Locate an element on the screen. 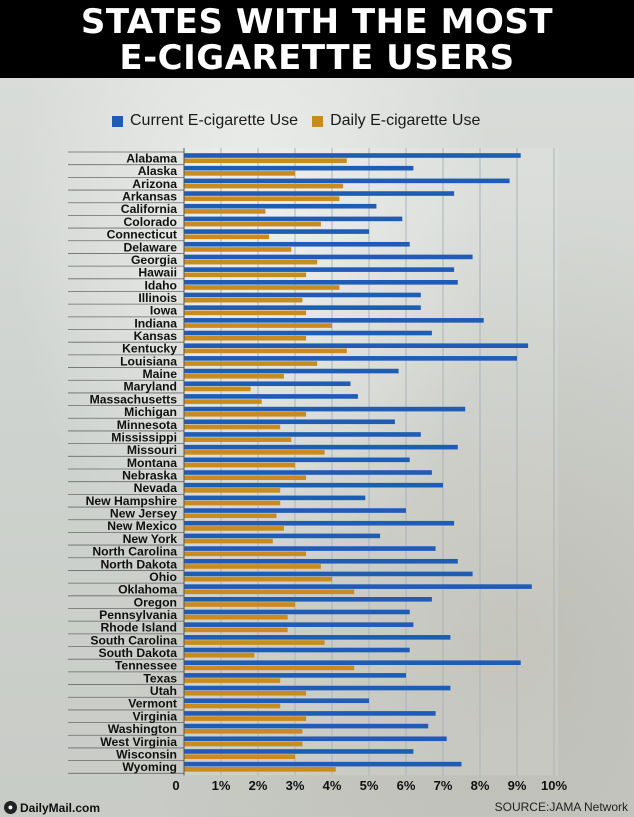  category-label-42: Utah is located at coordinates (163, 691).